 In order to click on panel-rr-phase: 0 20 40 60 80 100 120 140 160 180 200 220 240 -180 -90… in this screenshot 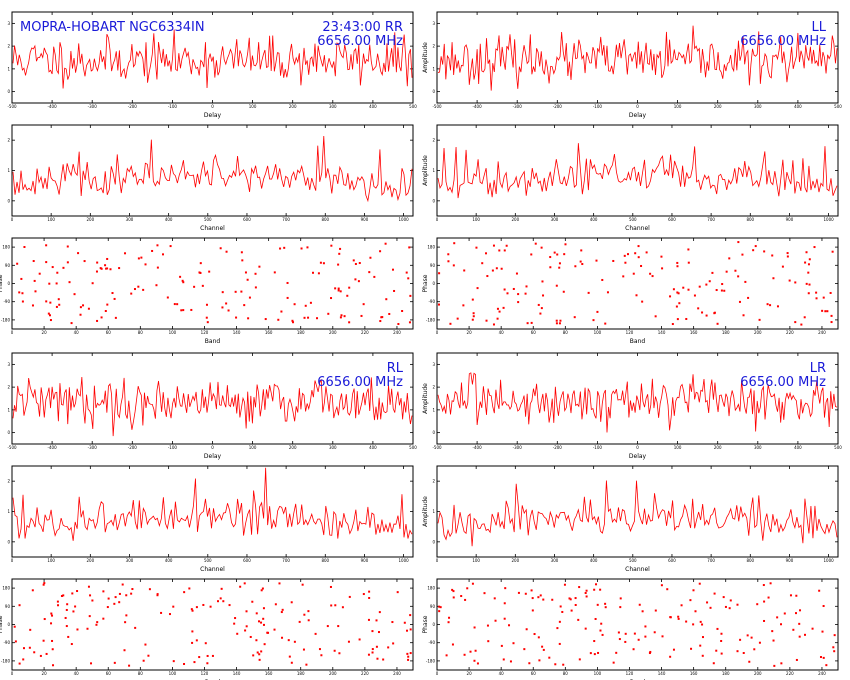, I will do `click(207, 291)`.